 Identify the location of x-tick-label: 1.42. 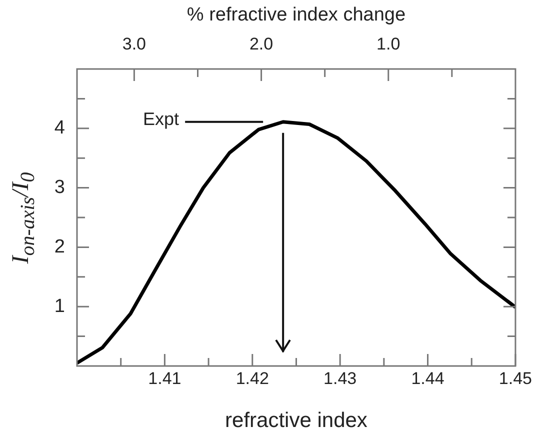
(252, 378).